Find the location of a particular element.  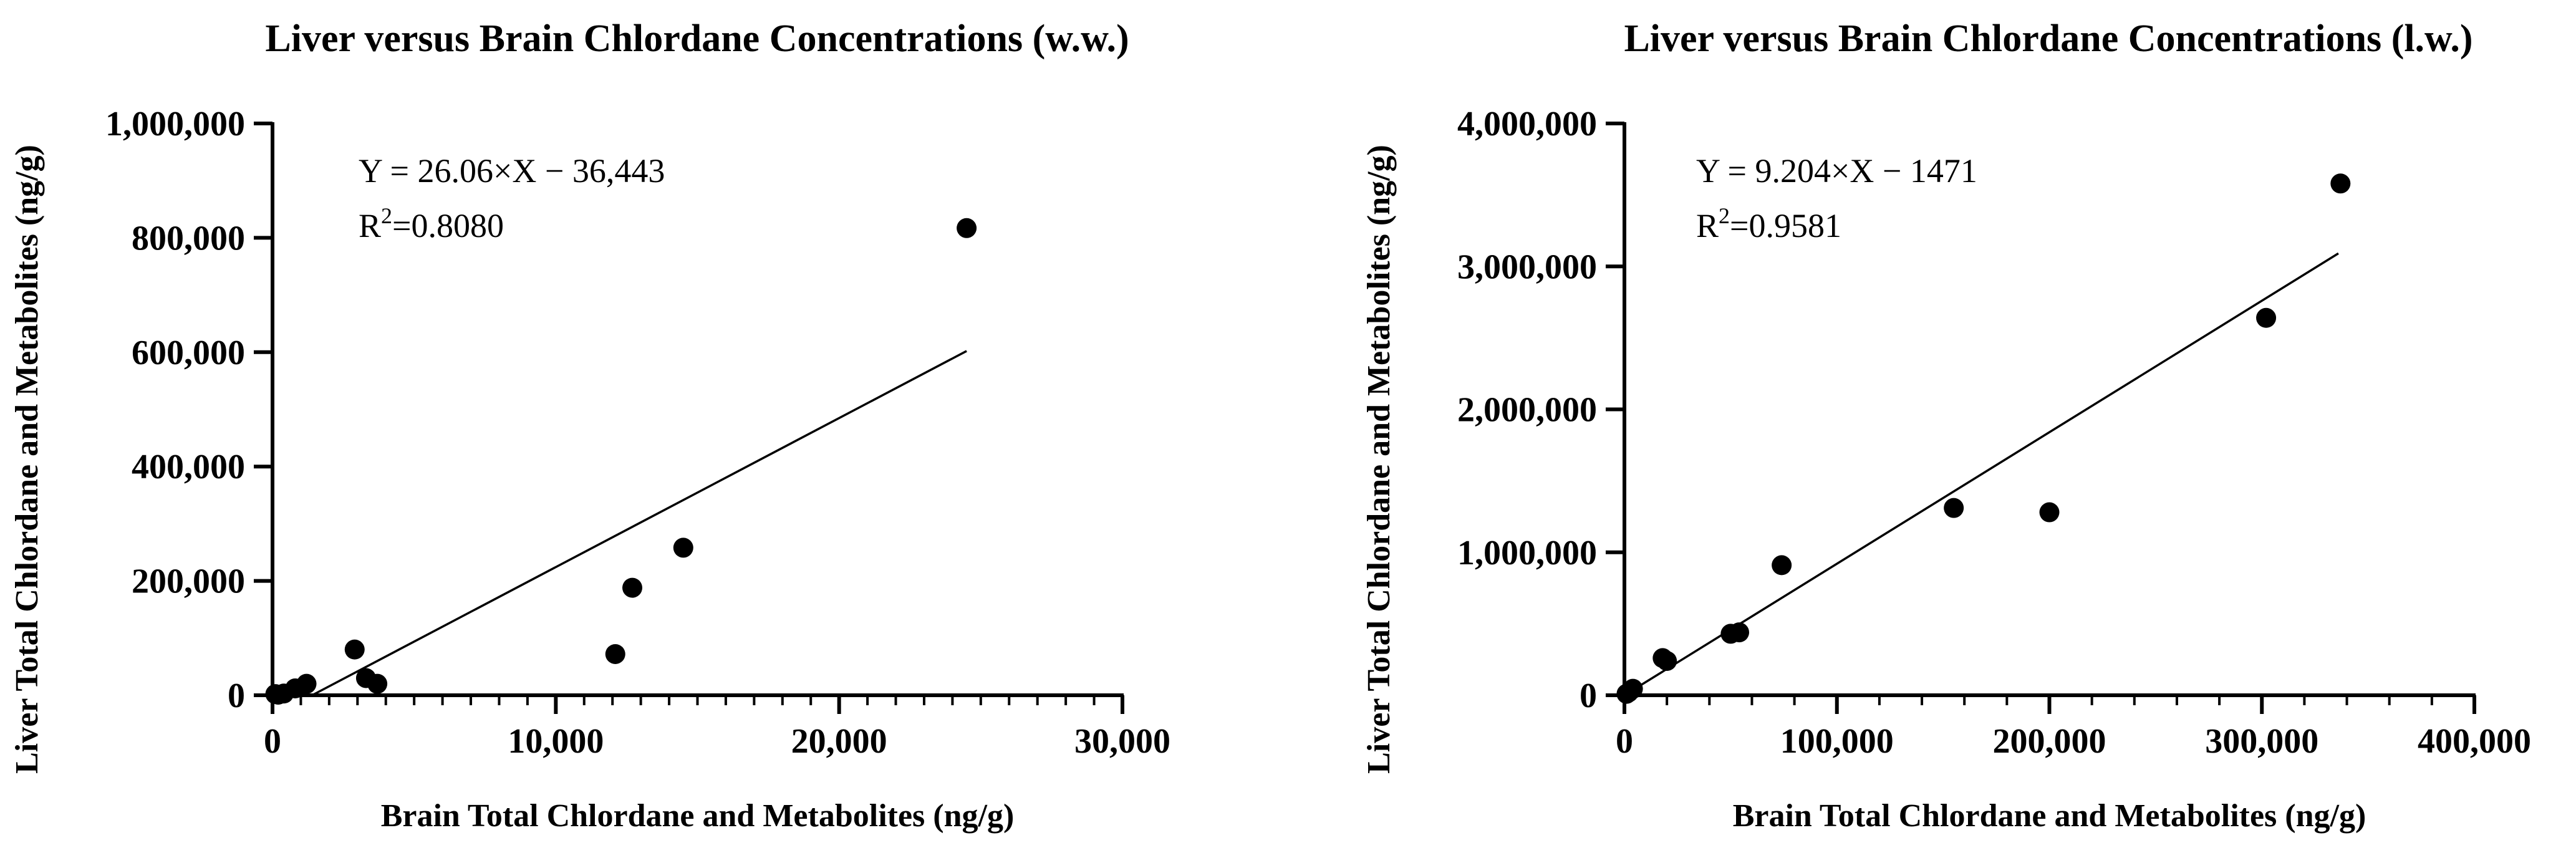

x-tick-label: 200,000 is located at coordinates (2049, 741).